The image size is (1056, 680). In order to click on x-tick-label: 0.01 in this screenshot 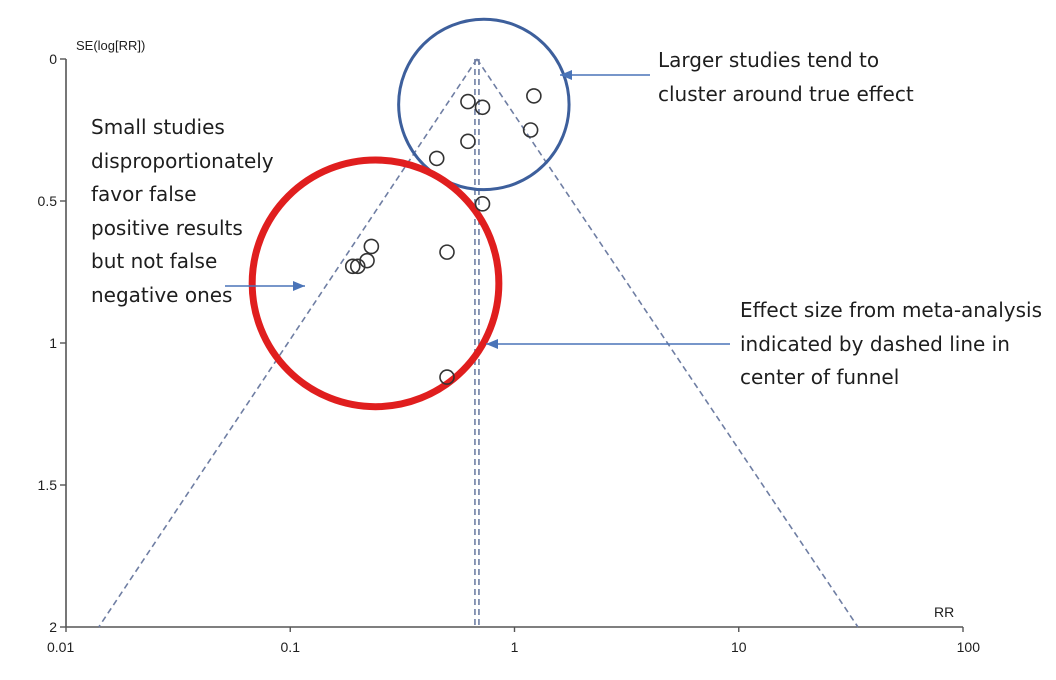, I will do `click(60, 647)`.